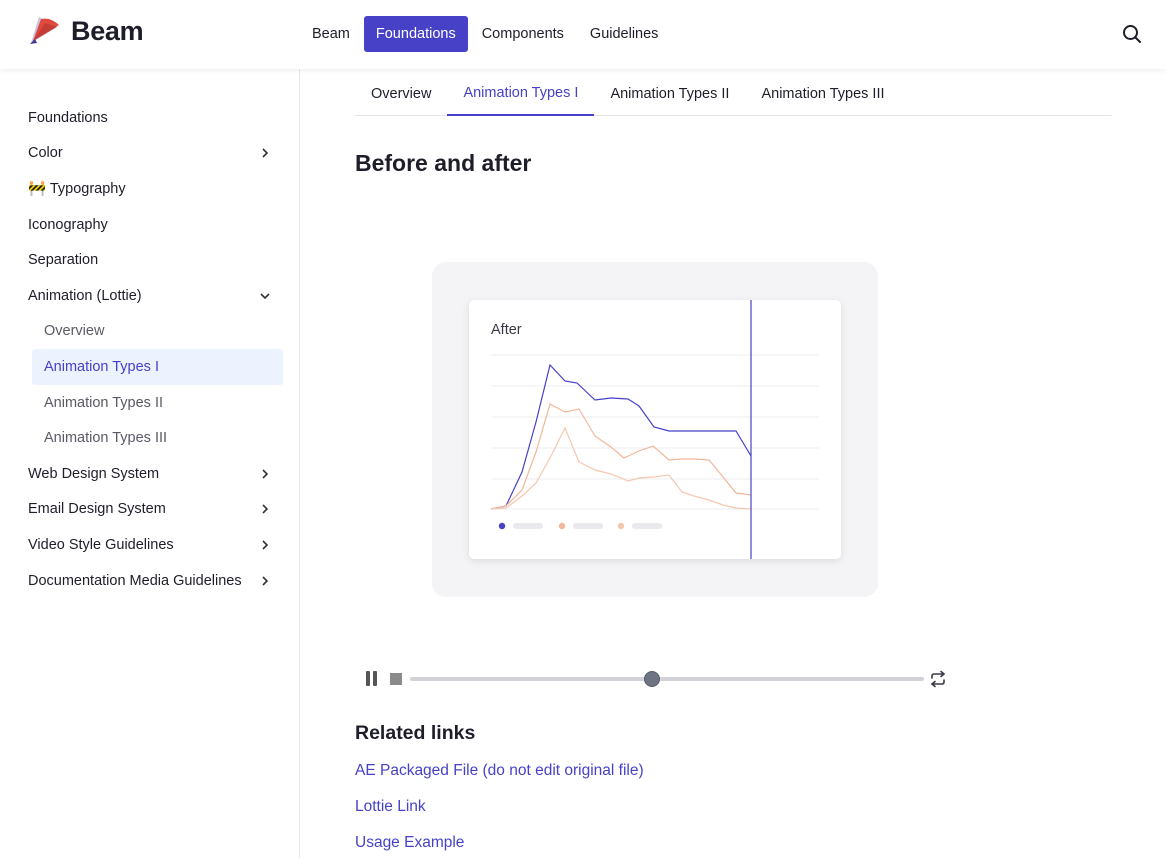  What do you see at coordinates (156, 154) in the screenshot?
I see `sidebar-item-color: Color` at bounding box center [156, 154].